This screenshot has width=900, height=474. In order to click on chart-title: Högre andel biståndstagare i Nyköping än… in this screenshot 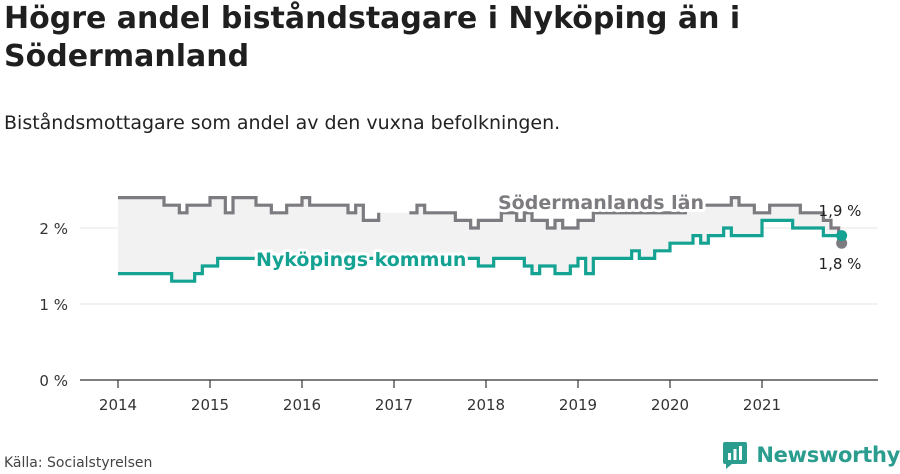, I will do `click(372, 37)`.